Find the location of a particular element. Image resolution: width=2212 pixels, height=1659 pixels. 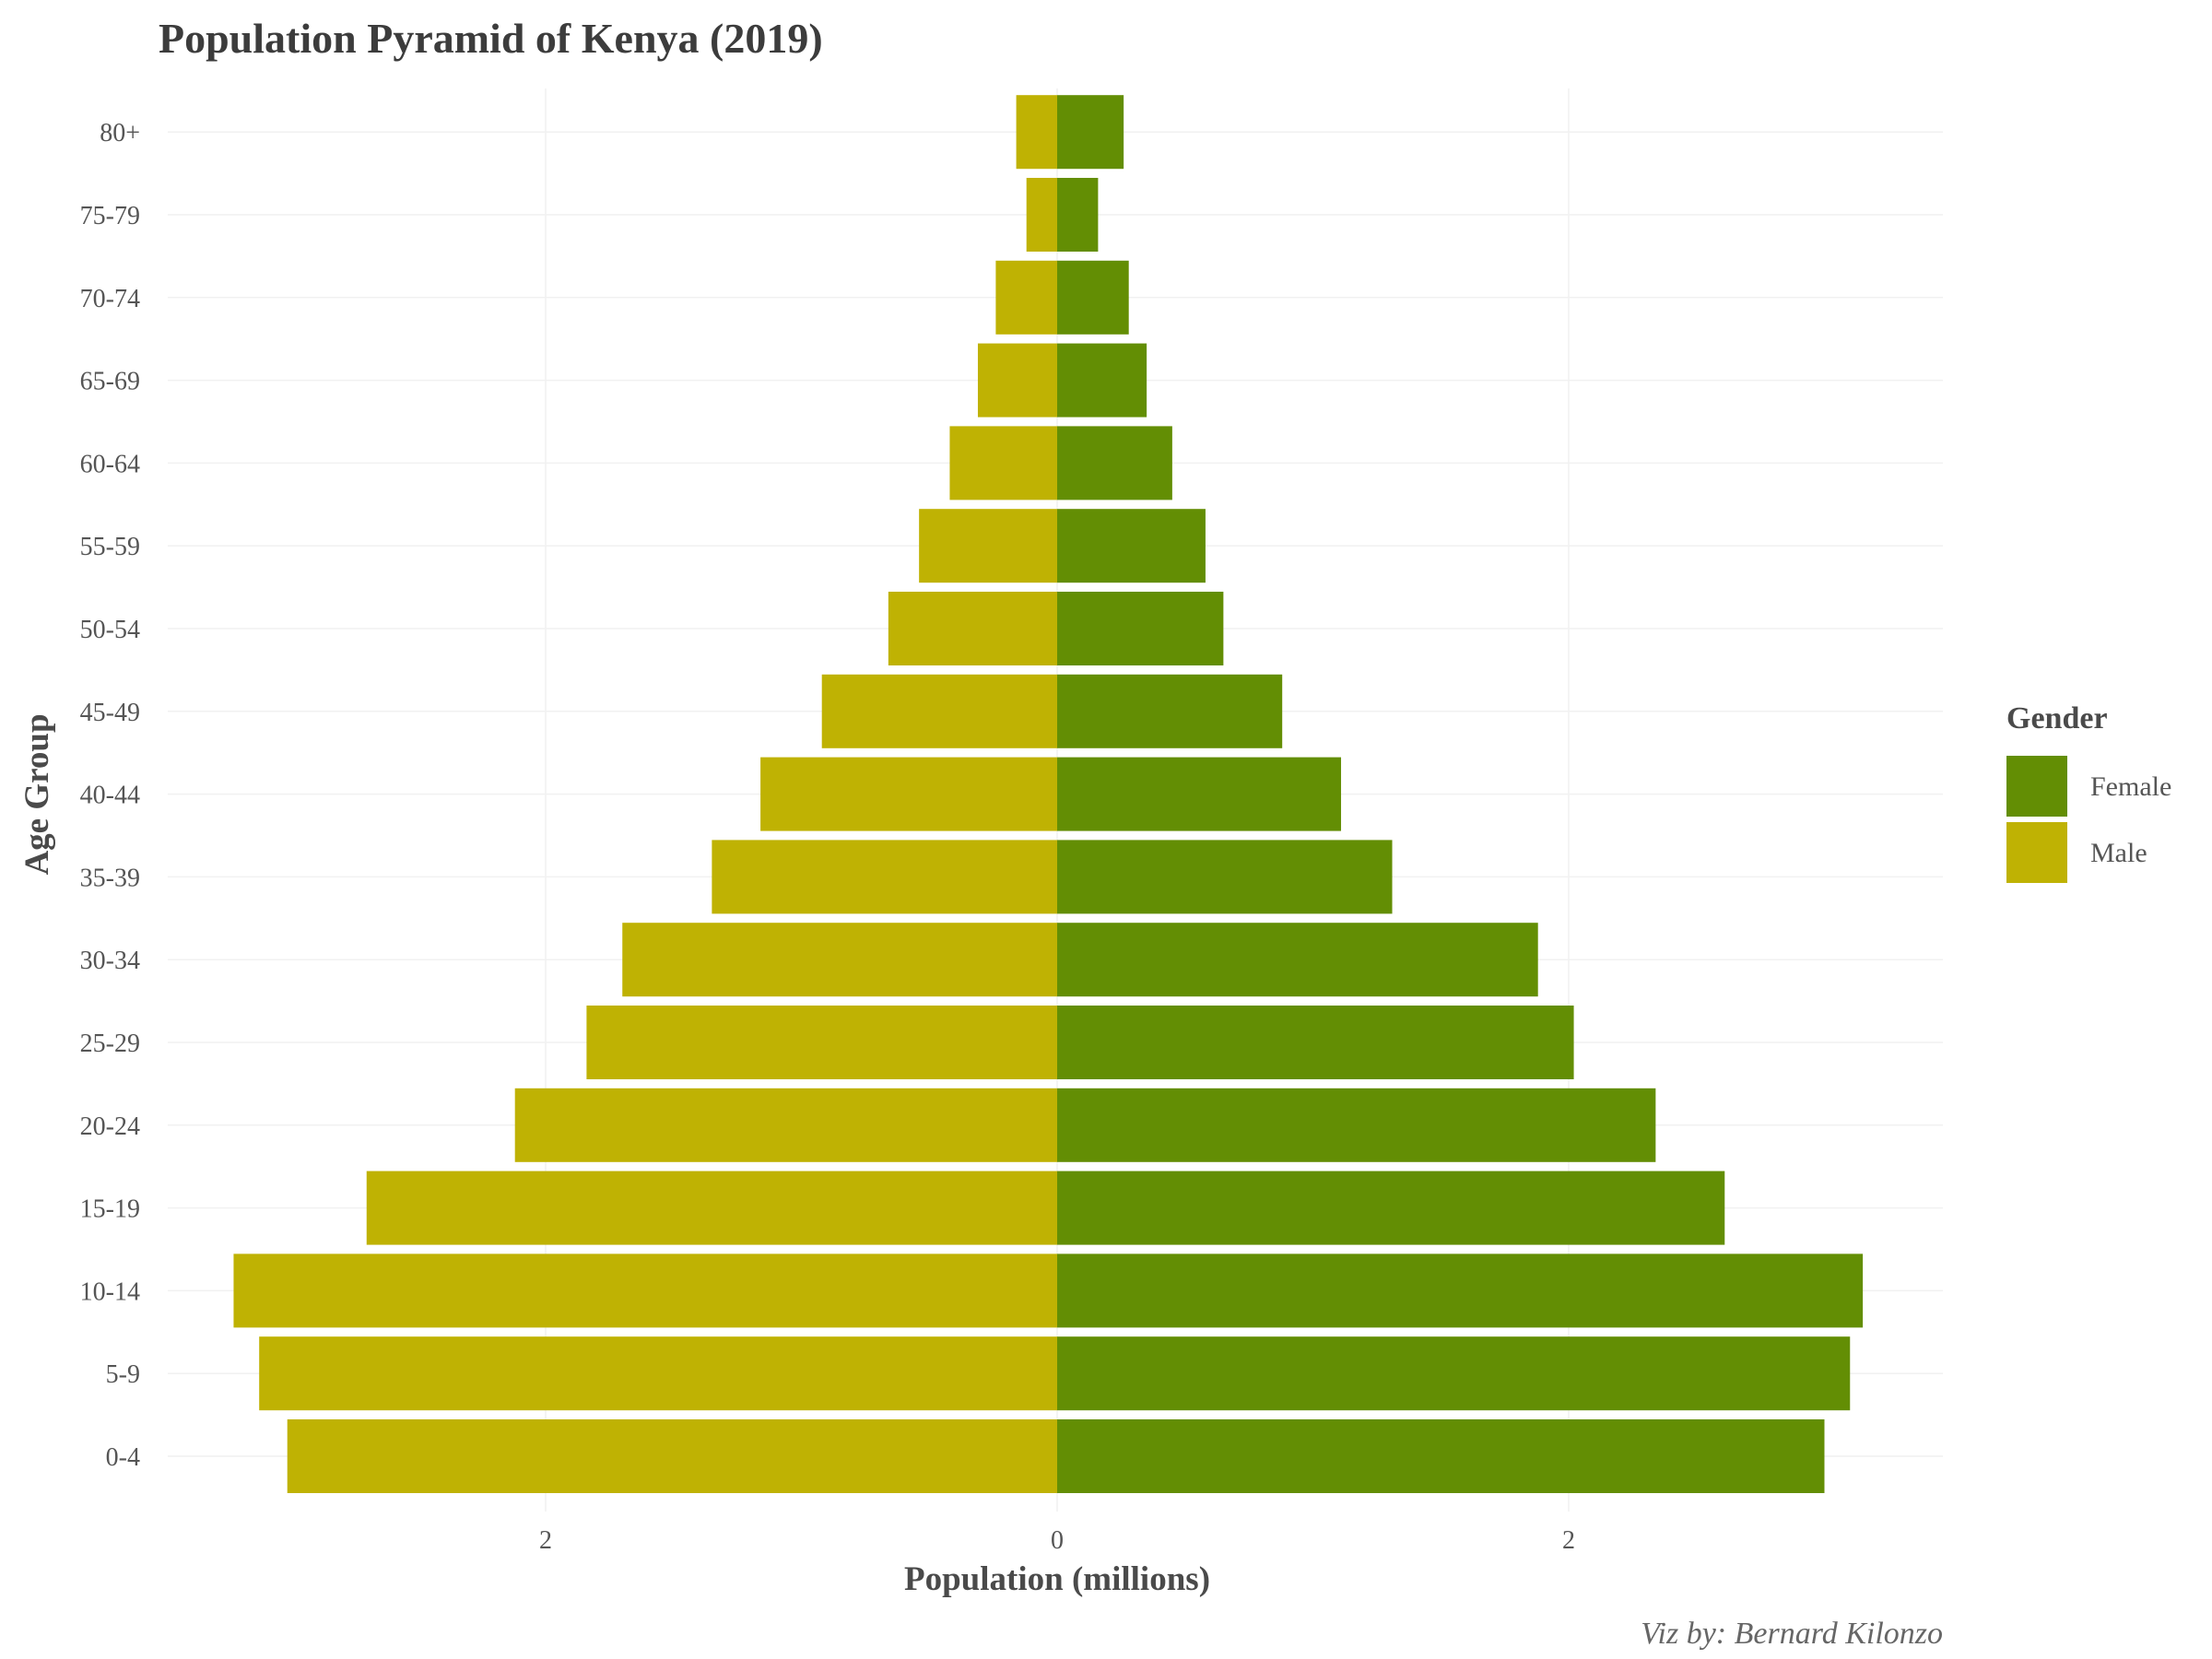

y-tick-label: 40-44 is located at coordinates (110, 796).